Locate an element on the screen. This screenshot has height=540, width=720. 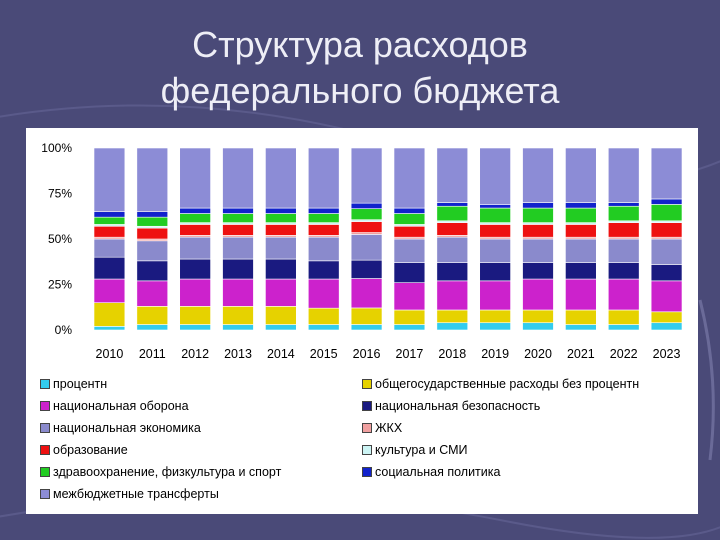
x-tick-label: 2014 is located at coordinates (281, 354).